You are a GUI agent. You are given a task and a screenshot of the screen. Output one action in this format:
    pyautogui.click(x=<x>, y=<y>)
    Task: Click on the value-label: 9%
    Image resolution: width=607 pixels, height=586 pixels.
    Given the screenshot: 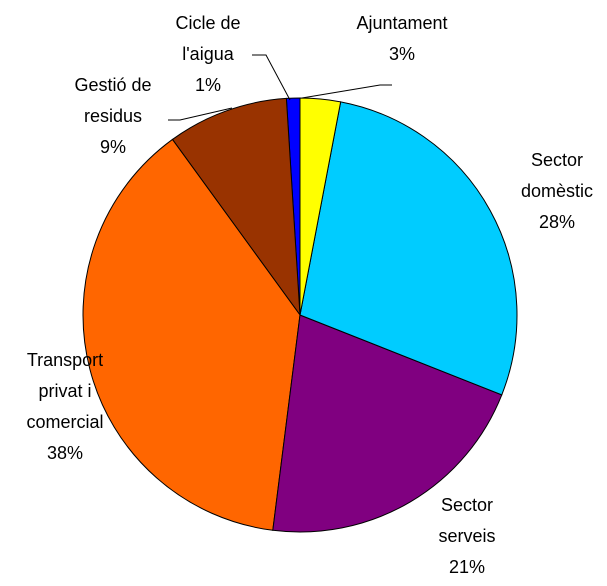 What is the action you would take?
    pyautogui.click(x=112, y=147)
    